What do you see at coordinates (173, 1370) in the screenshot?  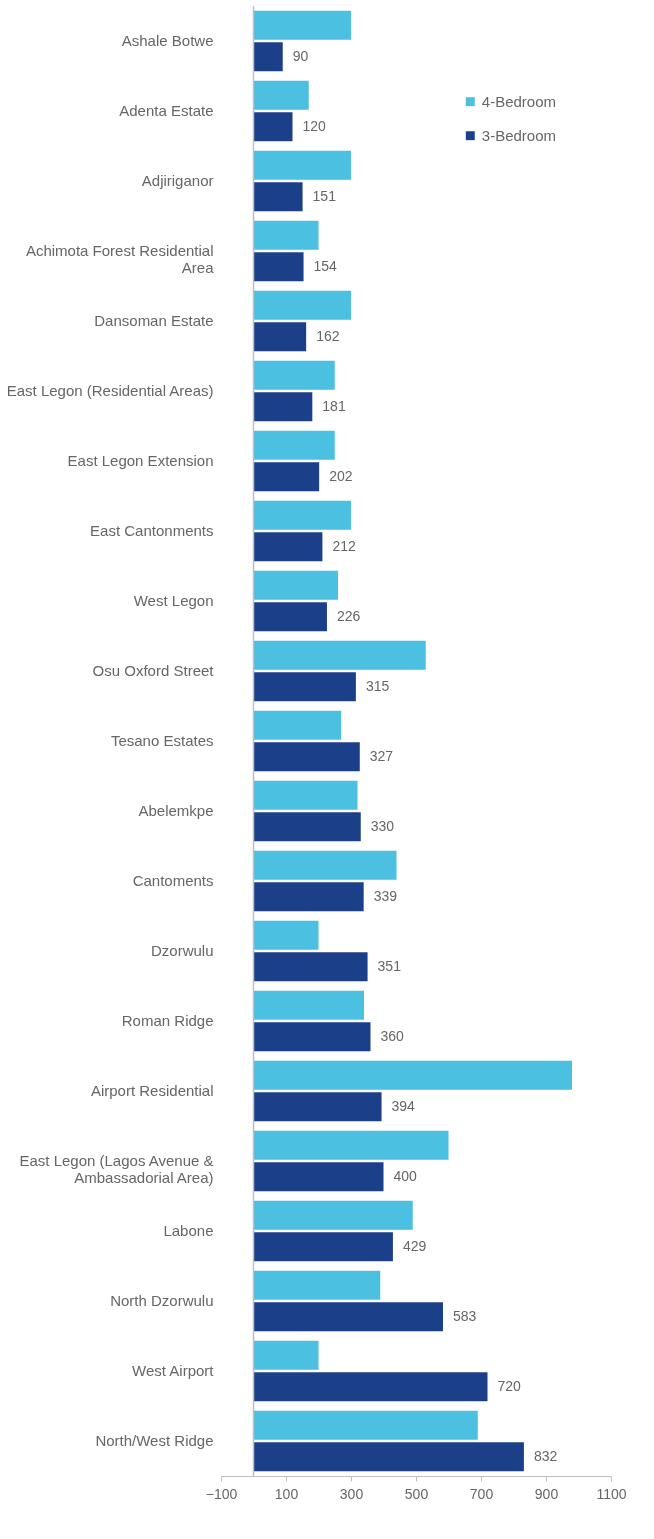 I see `y-tick-label: West Airport` at bounding box center [173, 1370].